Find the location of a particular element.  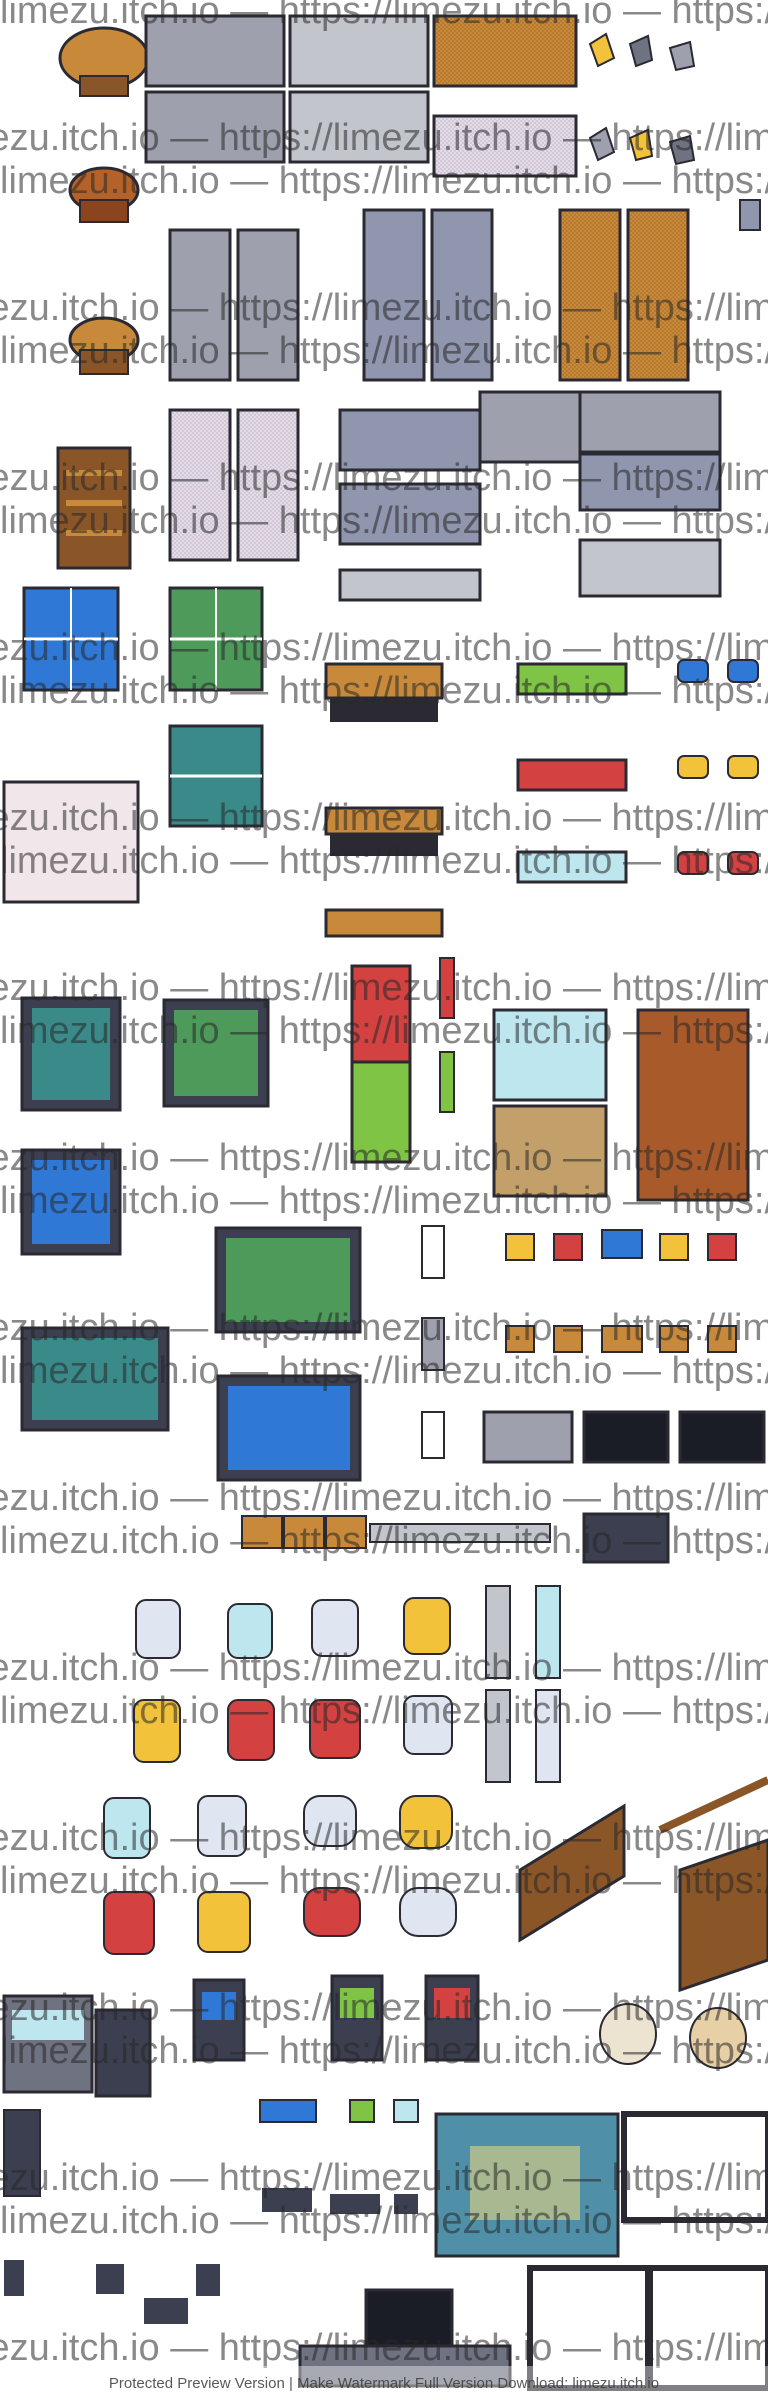

sofa-vertical-gray is located at coordinates (234, 305).